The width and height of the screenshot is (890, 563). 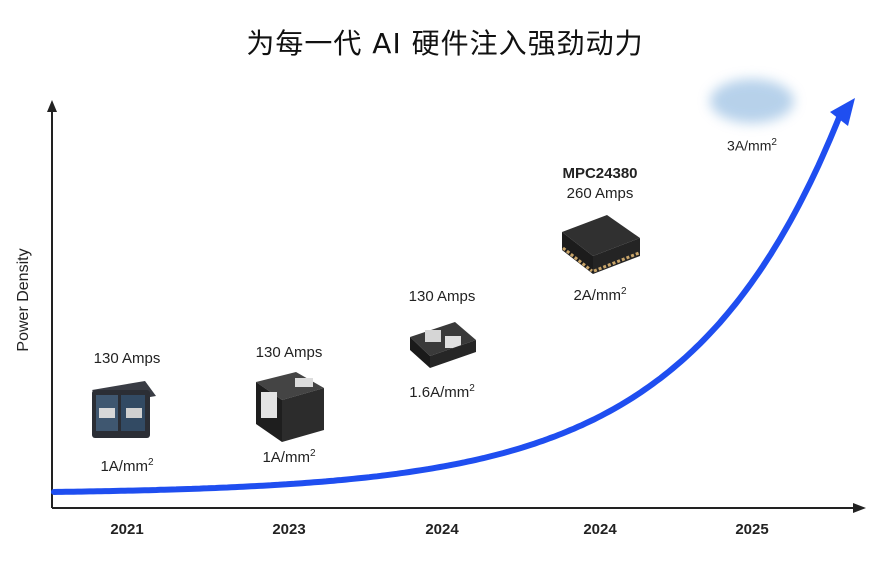 I want to click on product-image-2024a, so click(x=443, y=345).